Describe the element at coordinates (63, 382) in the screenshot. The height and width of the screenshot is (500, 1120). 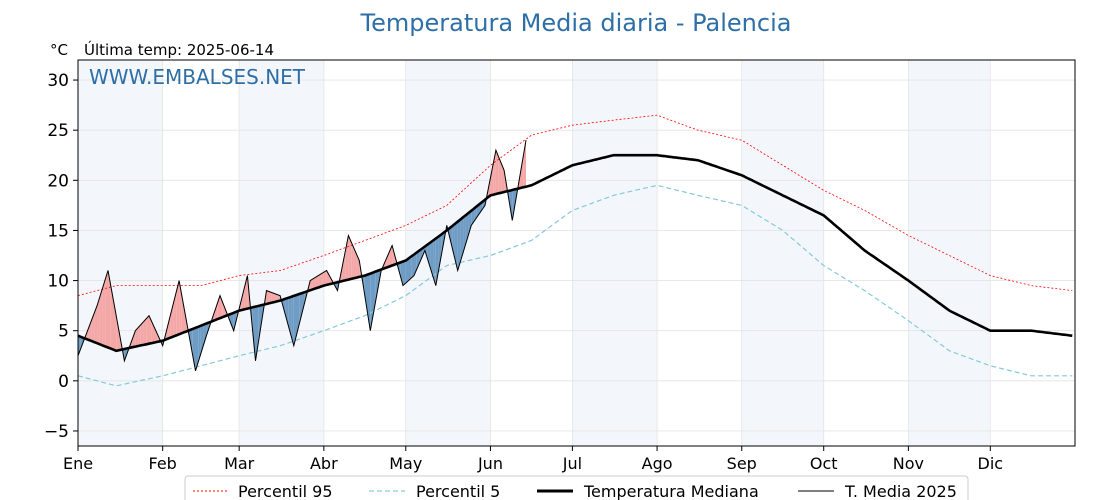
I see `y-tick-label: 0` at that location.